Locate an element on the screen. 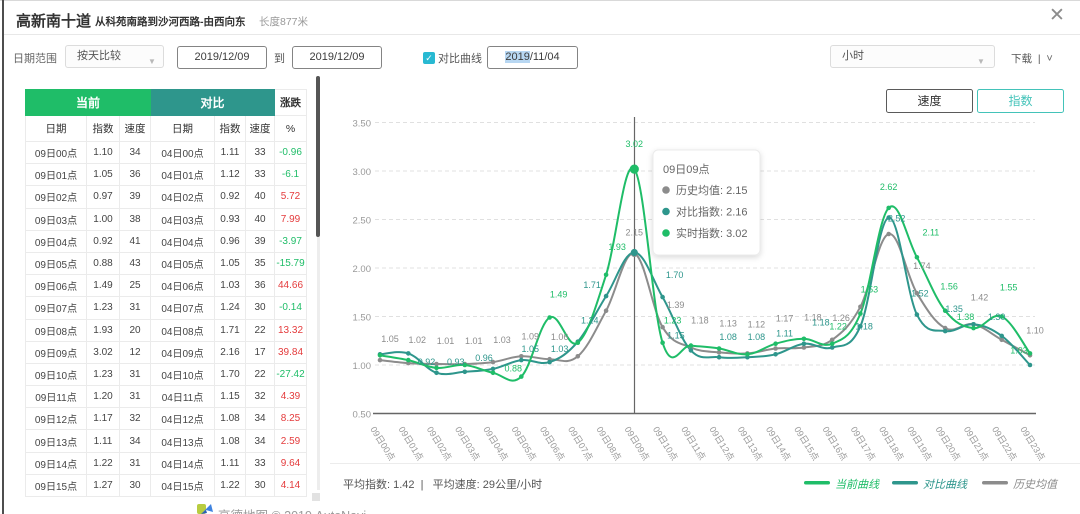 The image size is (1080, 514). svg-text: 3.02 is located at coordinates (635, 144).